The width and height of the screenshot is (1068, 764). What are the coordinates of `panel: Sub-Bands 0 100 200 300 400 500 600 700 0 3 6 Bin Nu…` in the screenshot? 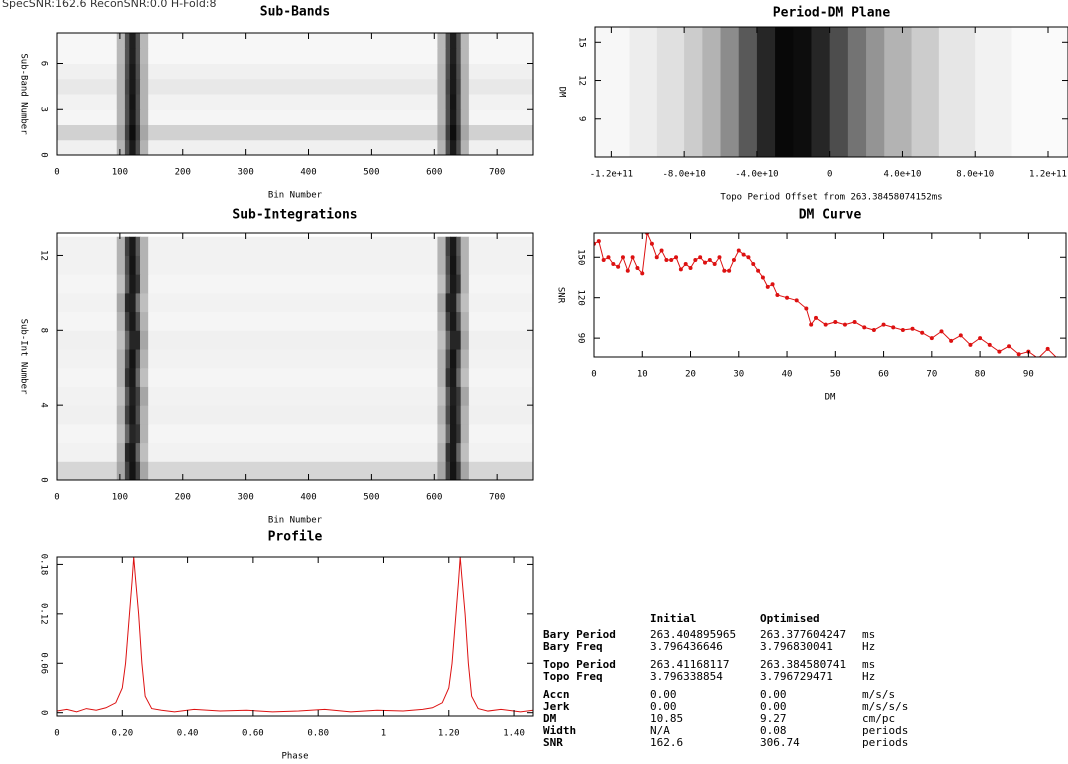 It's located at (276, 103).